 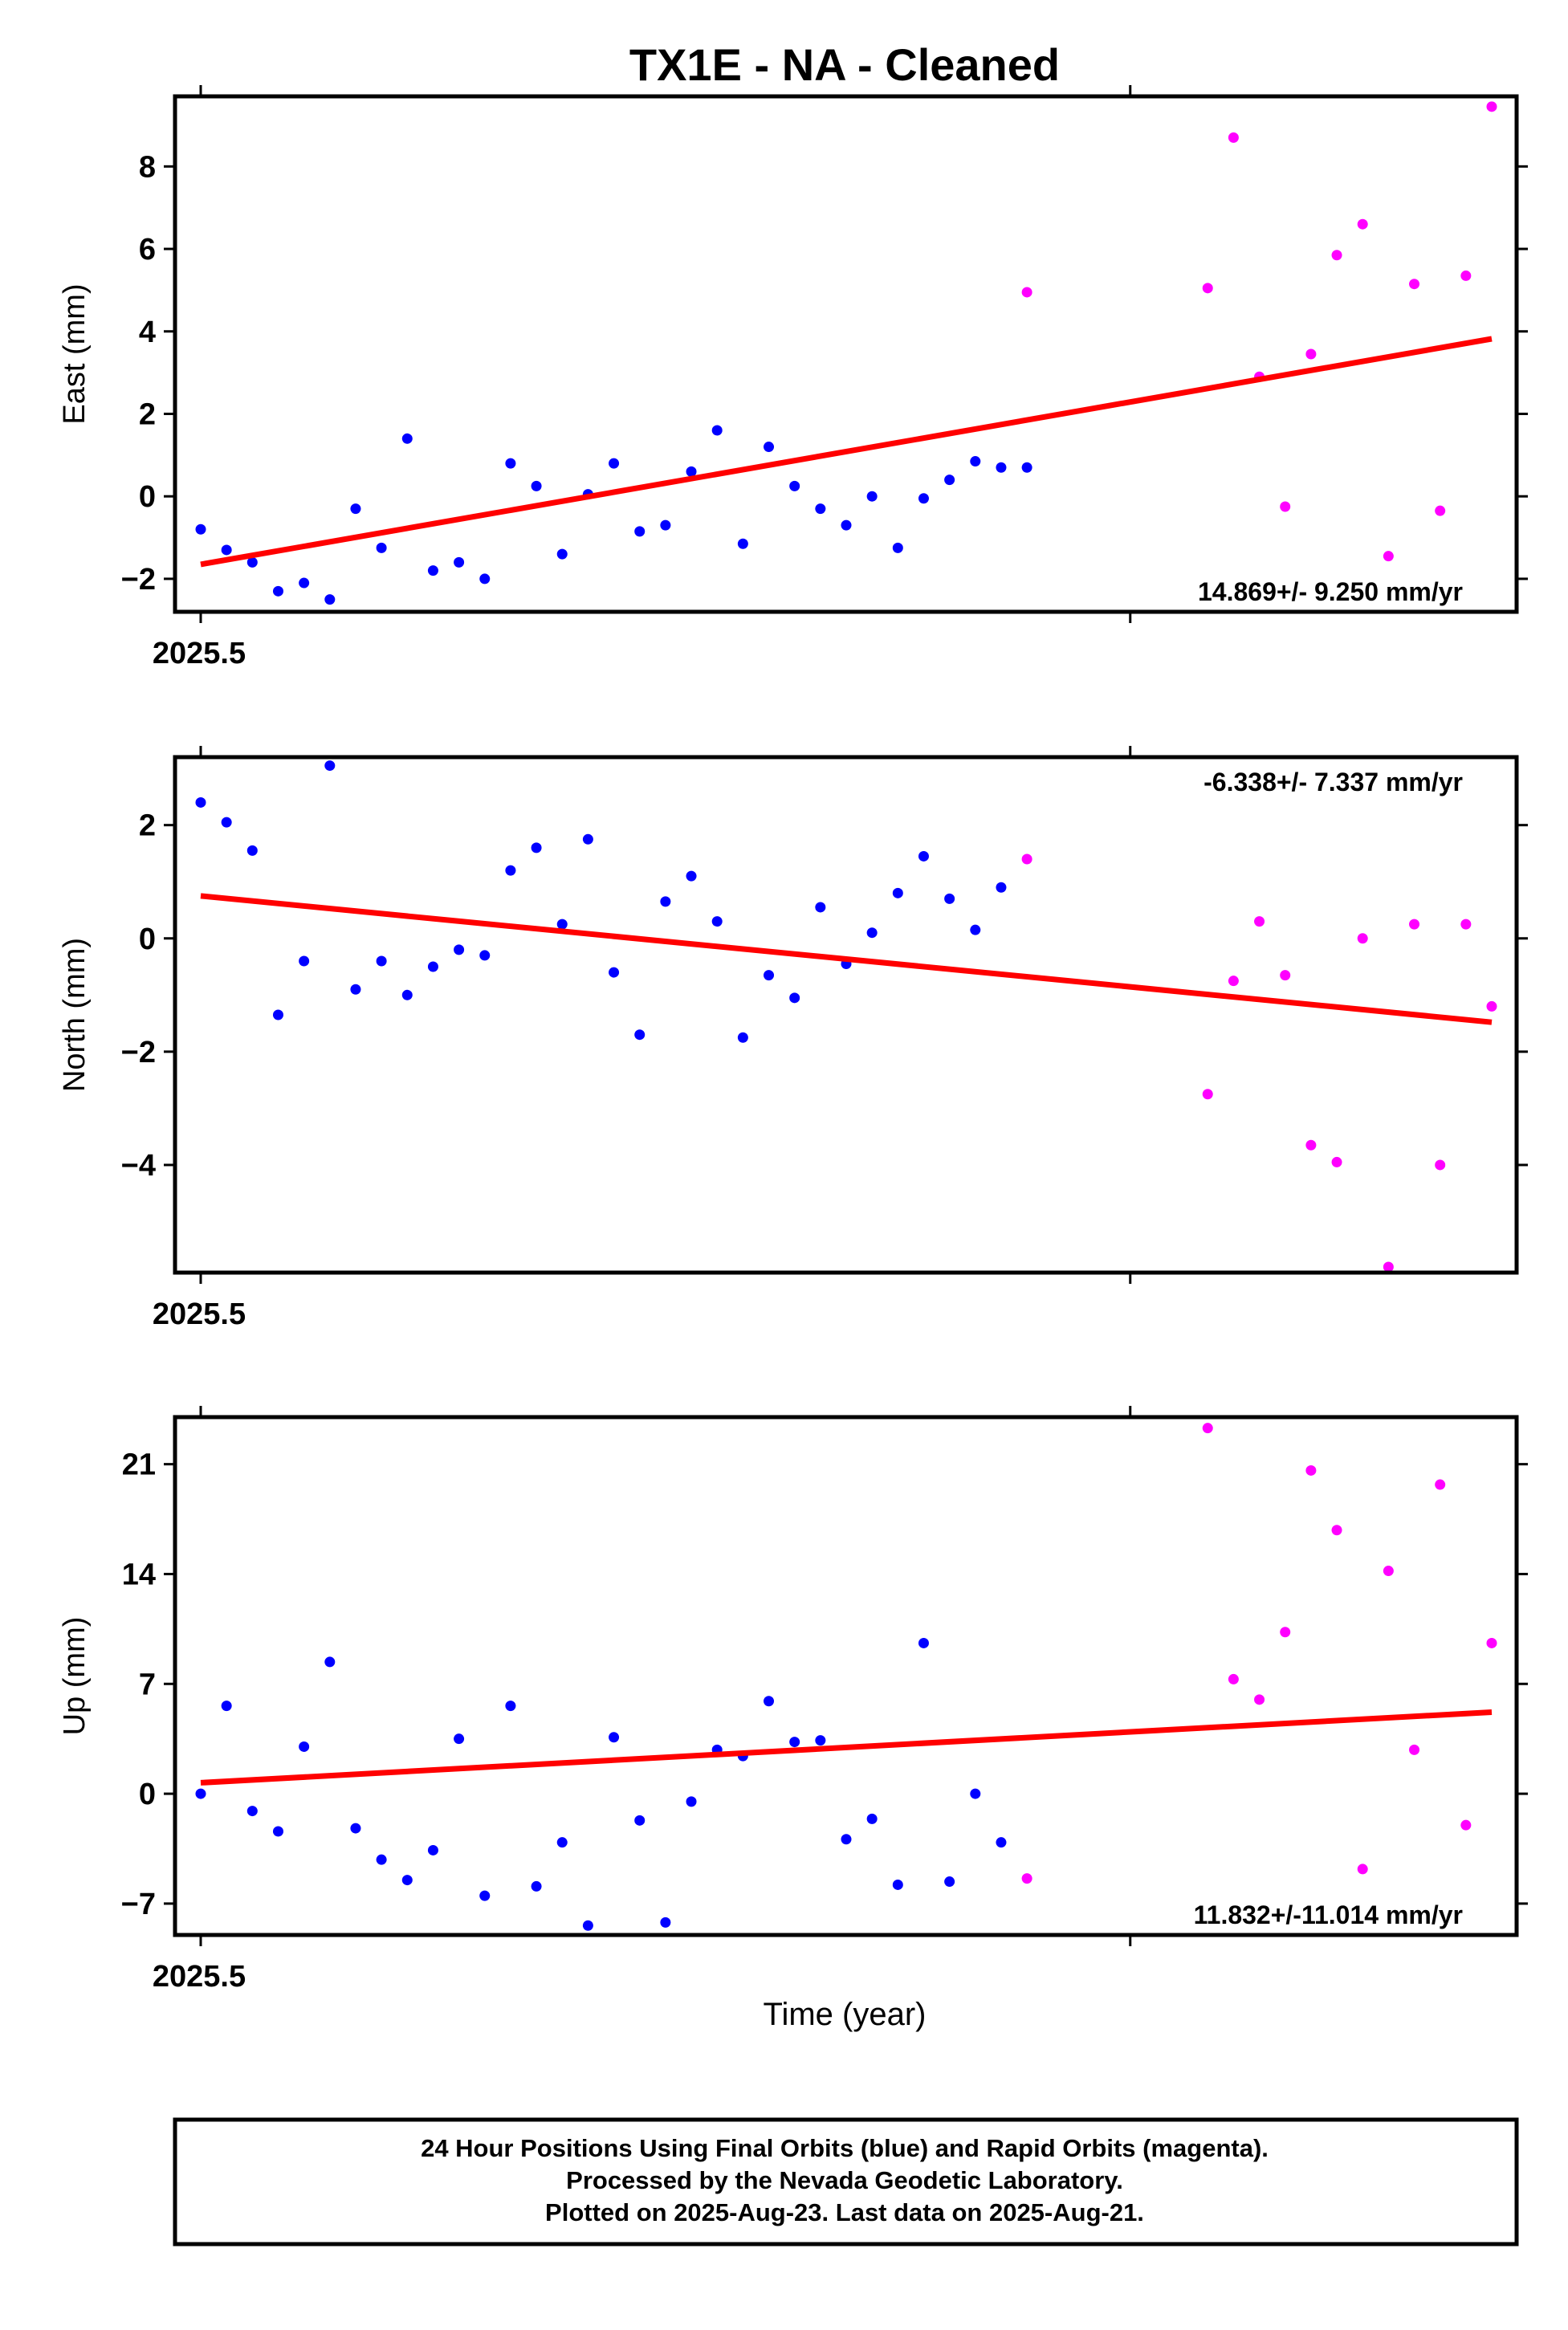 I want to click on north-y-tick-label: 0, so click(x=147, y=939).